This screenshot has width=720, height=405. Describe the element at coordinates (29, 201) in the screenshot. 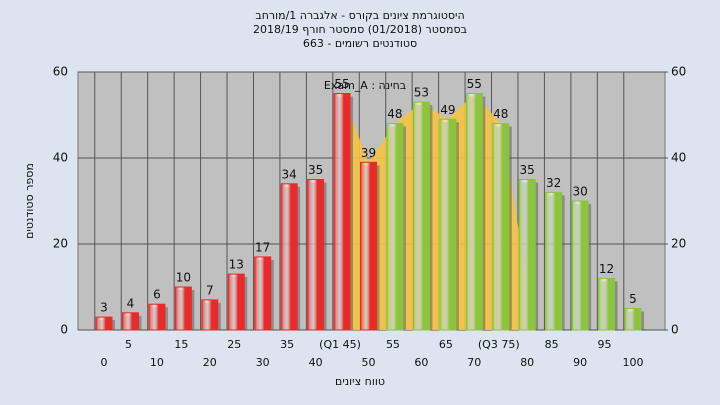

I see `y-axis-label: מספר סטודנטים` at that location.